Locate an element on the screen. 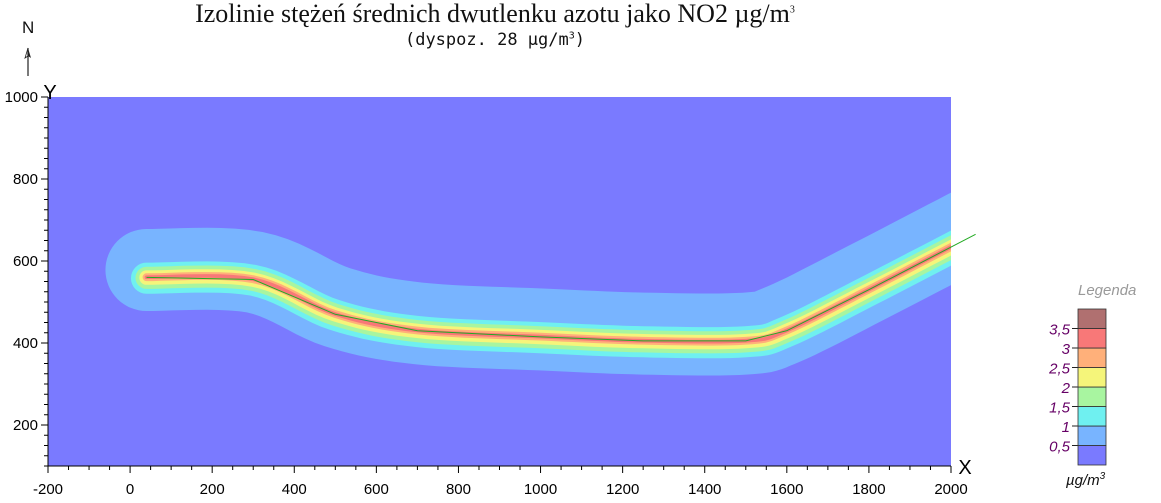 The height and width of the screenshot is (503, 1161). legend-label: 3 is located at coordinates (1066, 349).